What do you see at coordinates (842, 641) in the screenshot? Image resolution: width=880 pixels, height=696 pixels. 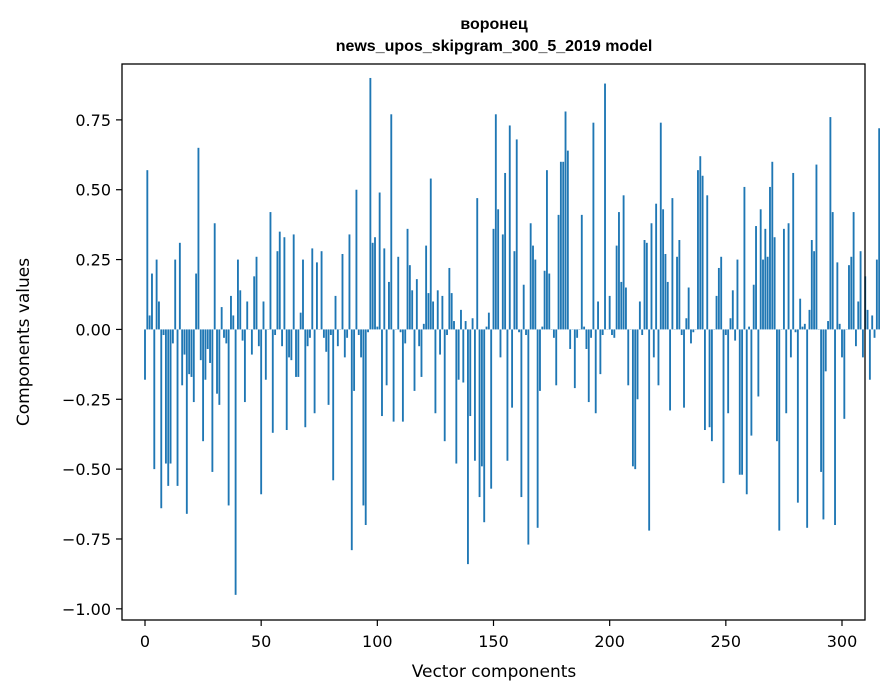 I see `x-tick-label: 300` at bounding box center [842, 641].